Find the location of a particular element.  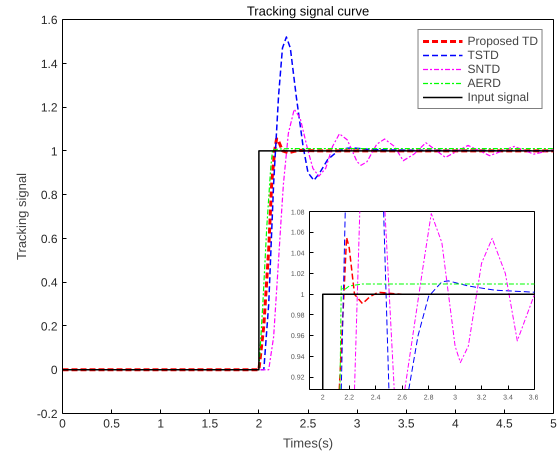

legend-label: Input signal is located at coordinates (498, 97).